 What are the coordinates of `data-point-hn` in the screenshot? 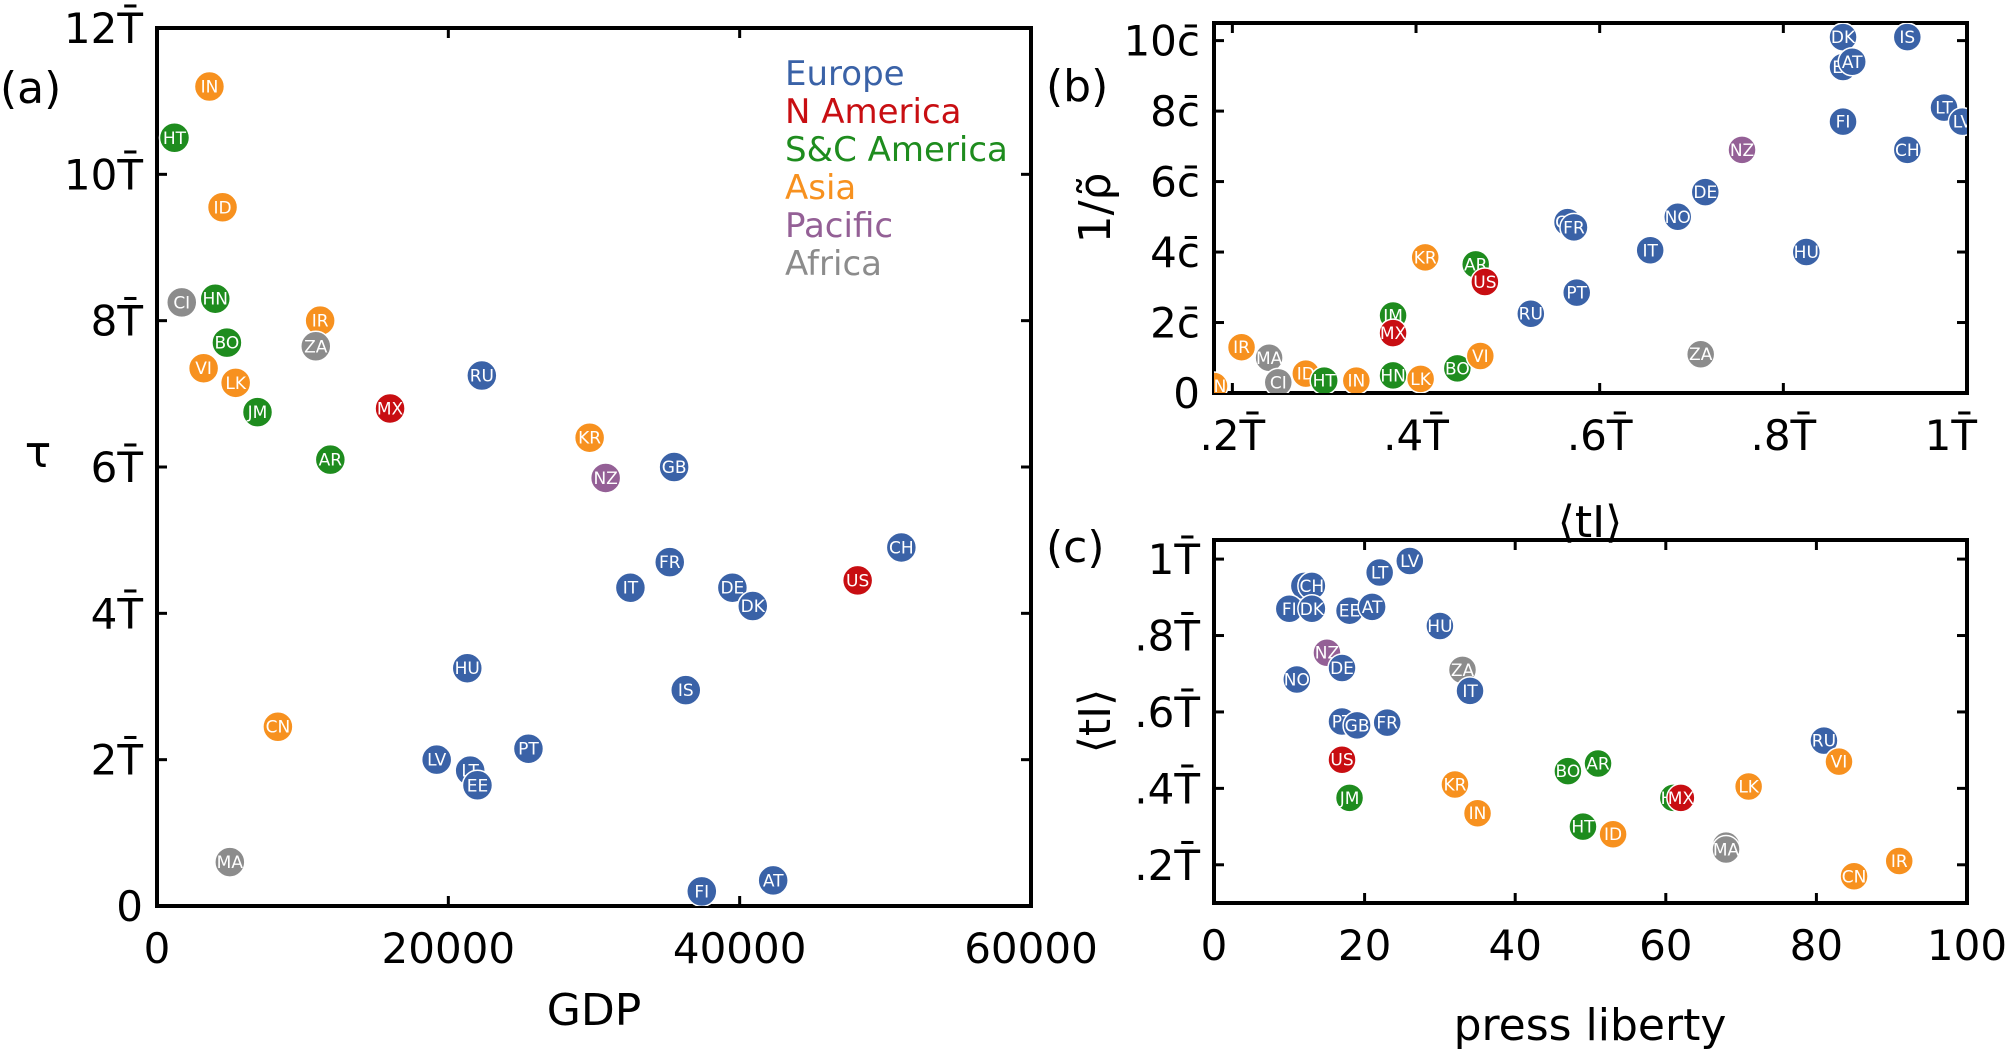 It's located at (215, 298).